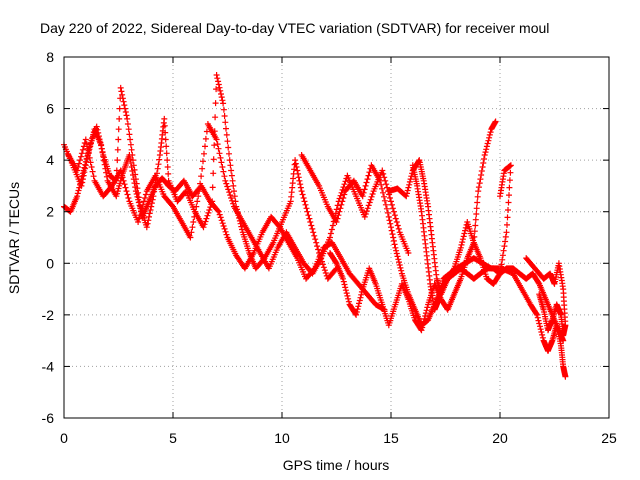  Describe the element at coordinates (50, 109) in the screenshot. I see `y-tick-label: 6` at that location.